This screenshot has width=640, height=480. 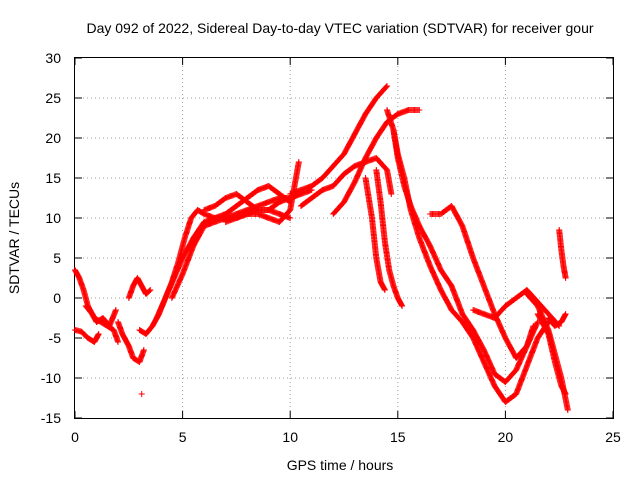 I want to click on x-axis-label: GPS time / hours, so click(x=340, y=465).